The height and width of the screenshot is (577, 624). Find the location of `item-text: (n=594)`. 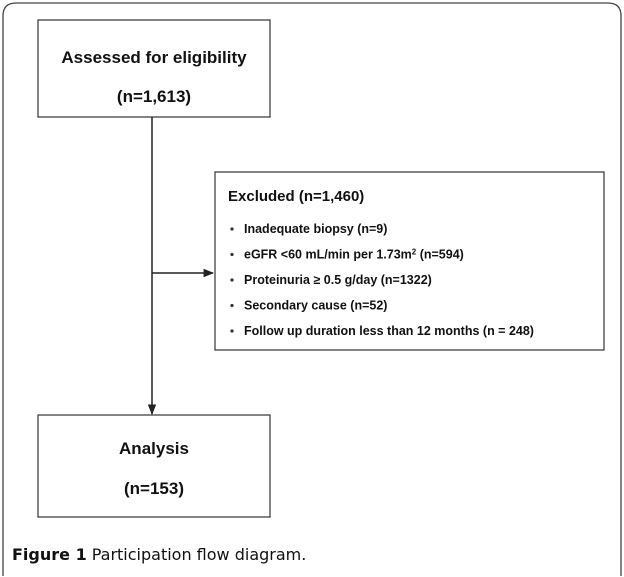

item-text: (n=594) is located at coordinates (440, 255).